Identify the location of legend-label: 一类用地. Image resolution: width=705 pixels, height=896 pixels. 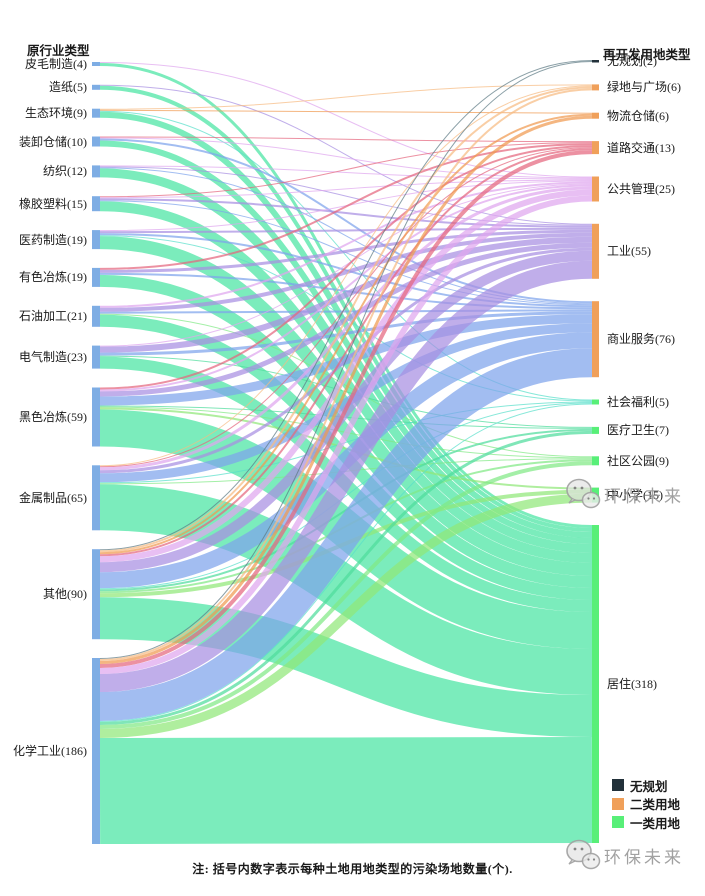
(655, 823).